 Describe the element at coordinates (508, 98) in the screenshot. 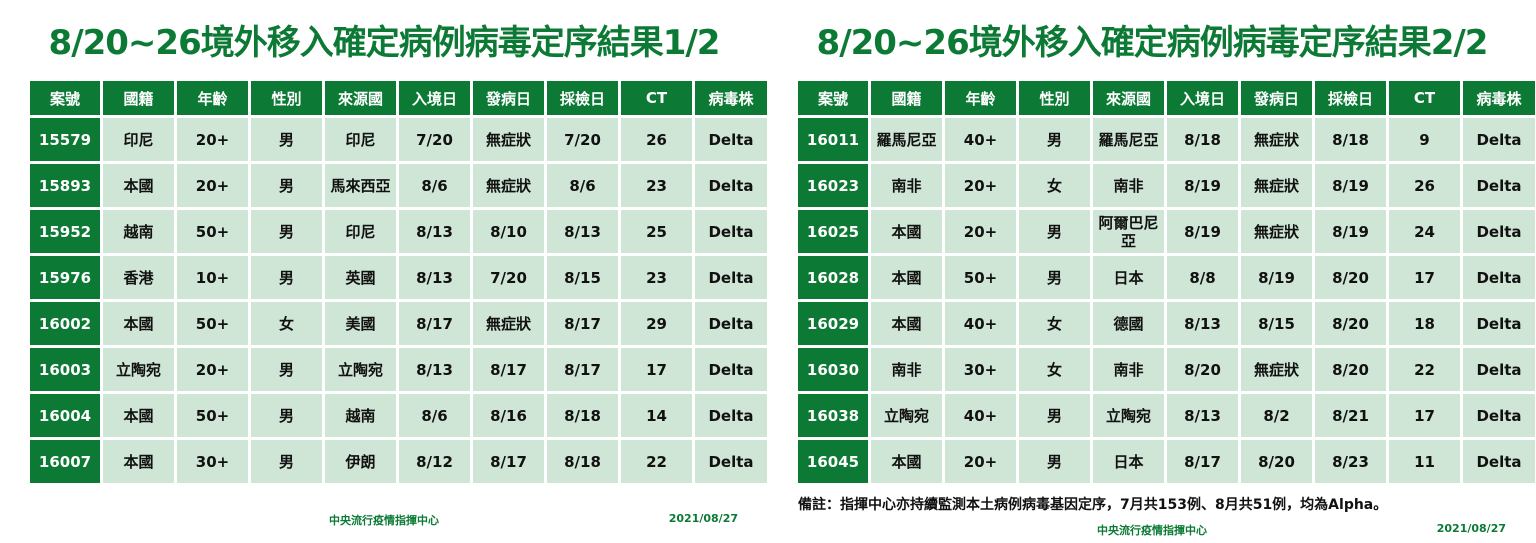

I see `column-header-onset-date: 發病日` at that location.